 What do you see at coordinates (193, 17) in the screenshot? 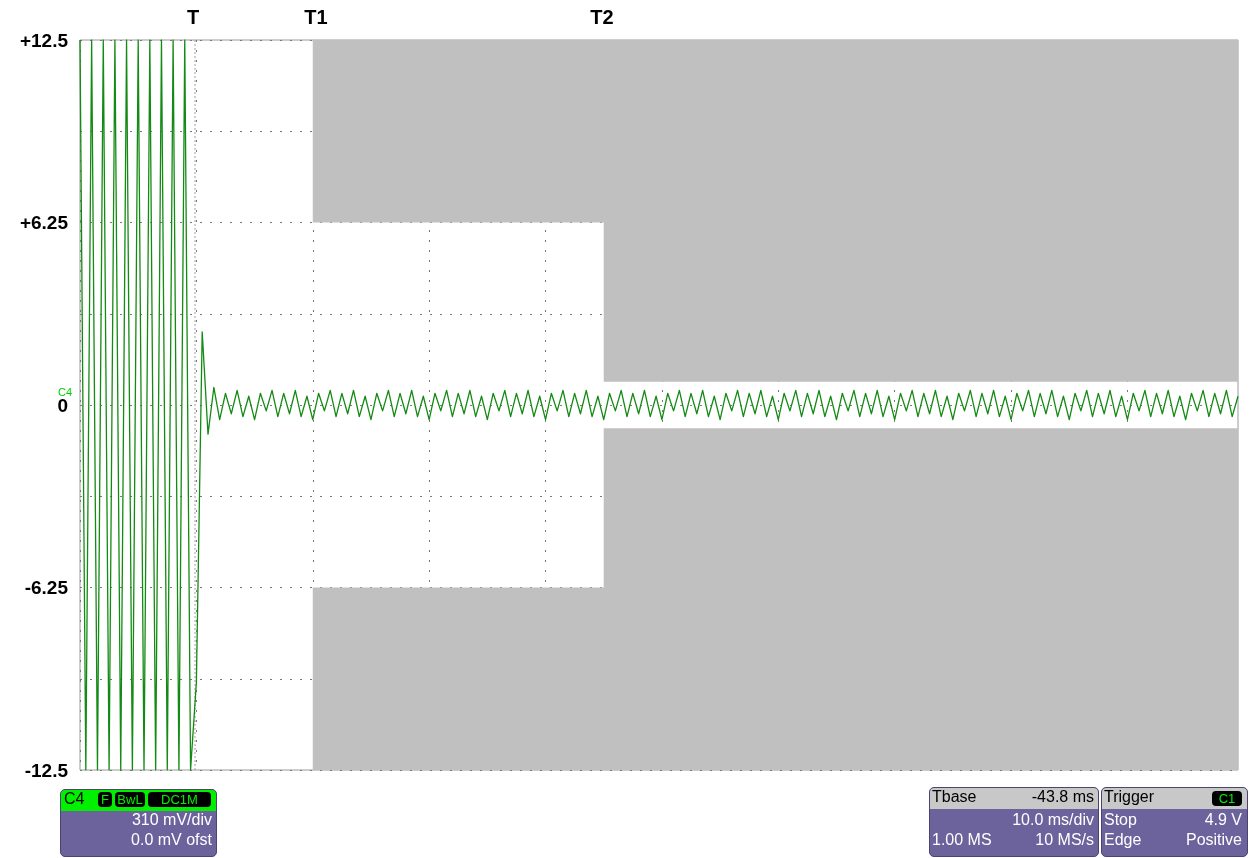
I see `text: T` at bounding box center [193, 17].